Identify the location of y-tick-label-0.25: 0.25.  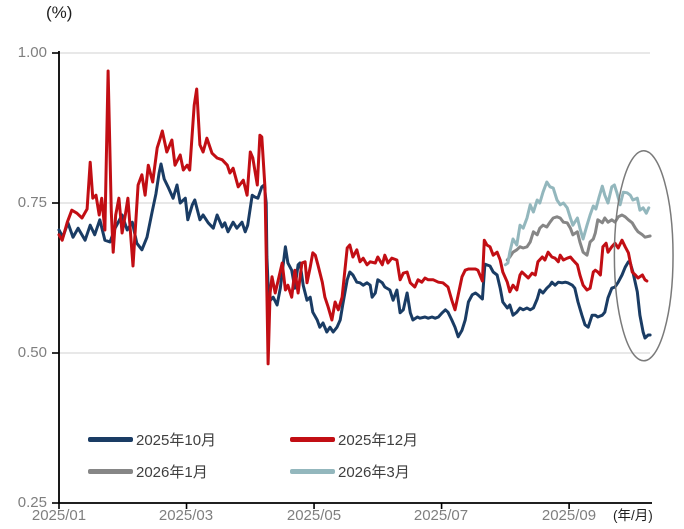
(32, 502).